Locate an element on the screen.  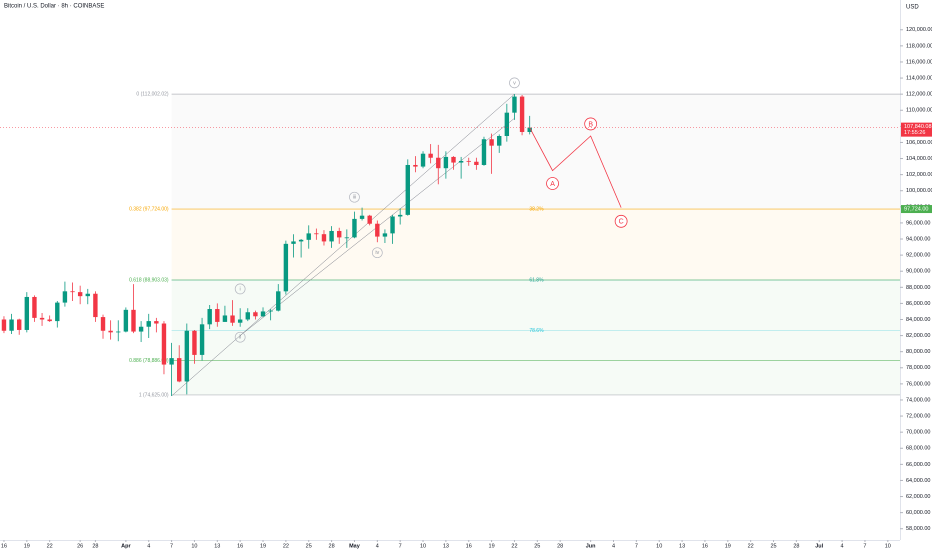
countdown: 17:55:26 is located at coordinates (914, 133).